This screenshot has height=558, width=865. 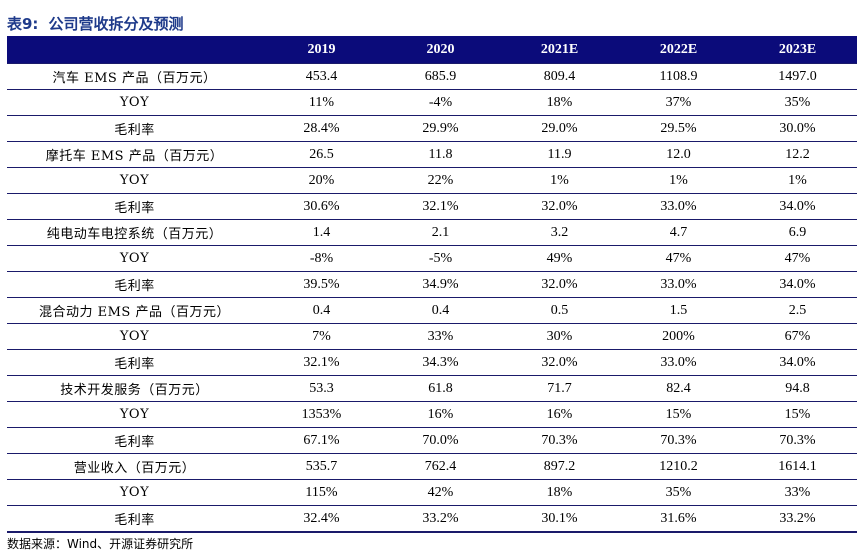 What do you see at coordinates (440, 180) in the screenshot?
I see `value-cell: 22%` at bounding box center [440, 180].